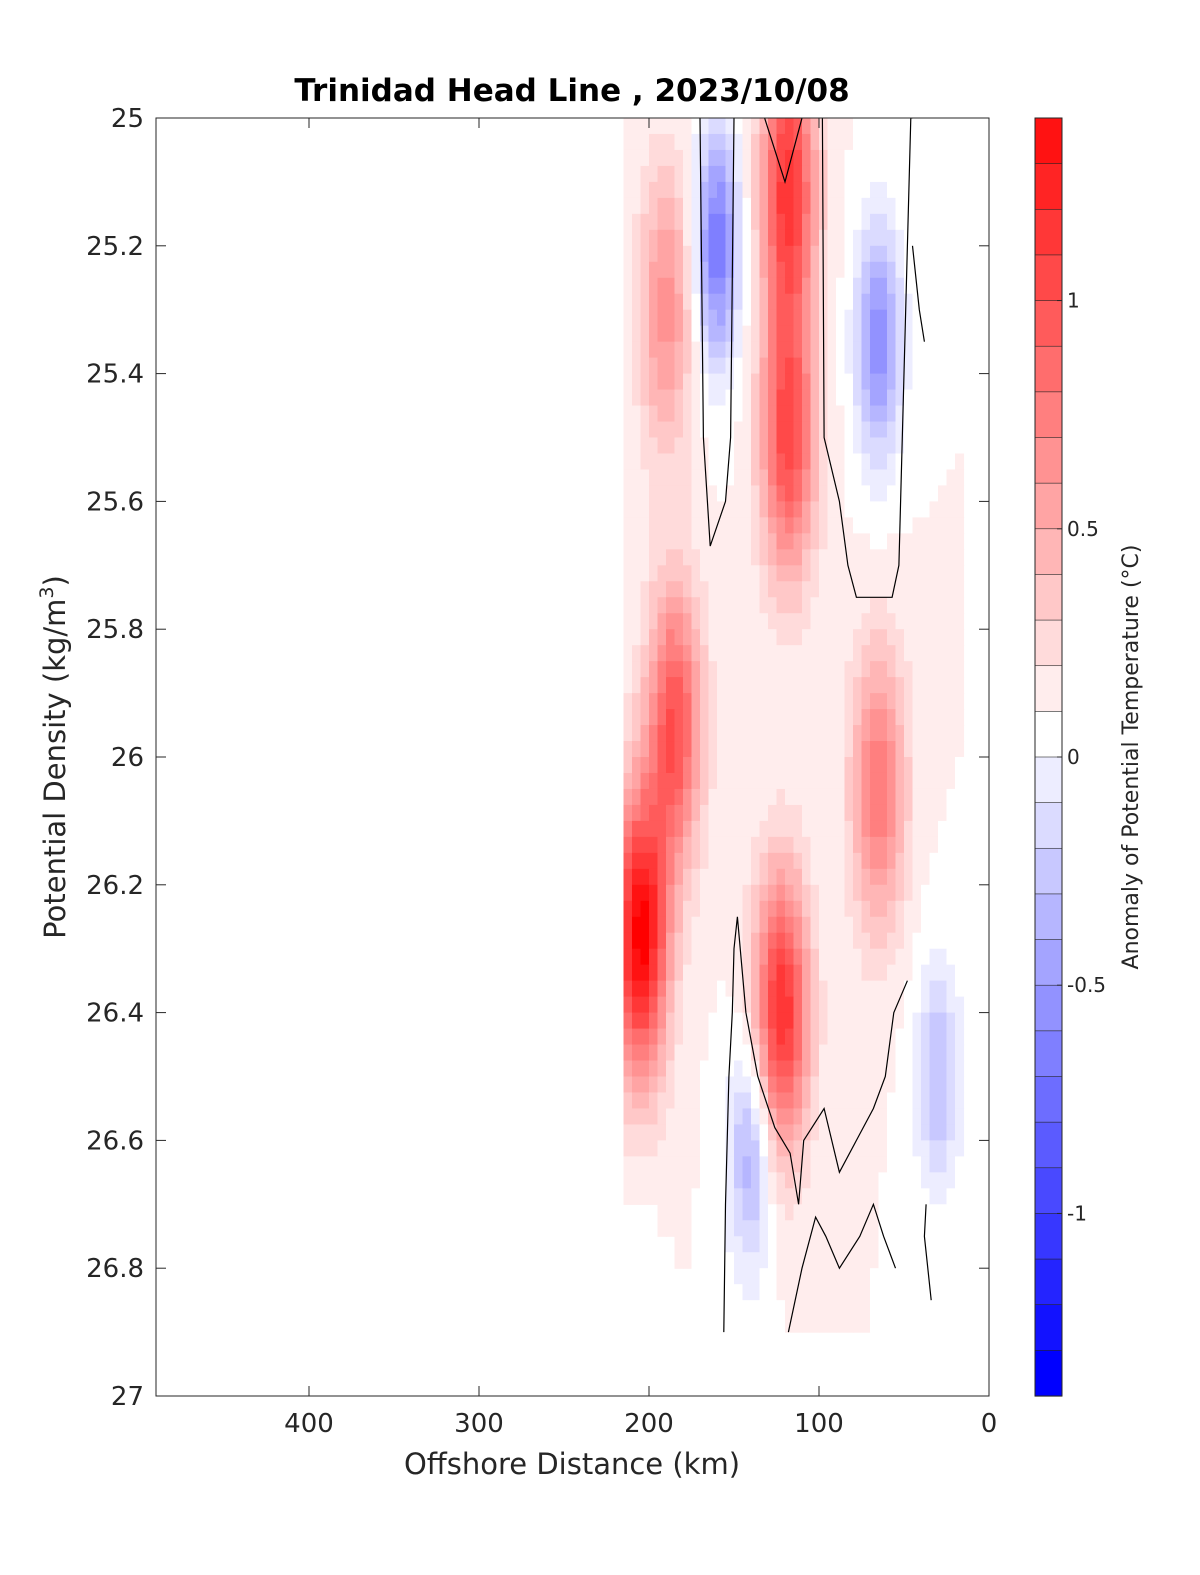  What do you see at coordinates (1048, 506) in the screenshot?
I see `colorbar-segment` at bounding box center [1048, 506].